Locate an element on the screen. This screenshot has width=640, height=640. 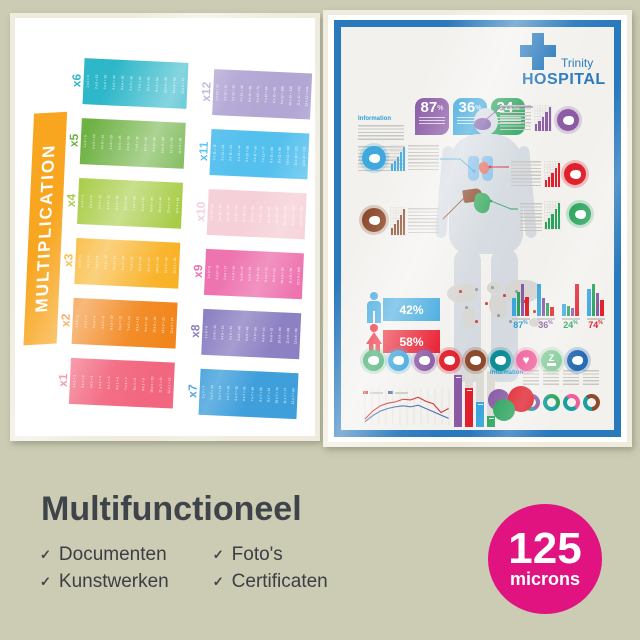
stat-badge-value: 87 is located at coordinates (429, 107).